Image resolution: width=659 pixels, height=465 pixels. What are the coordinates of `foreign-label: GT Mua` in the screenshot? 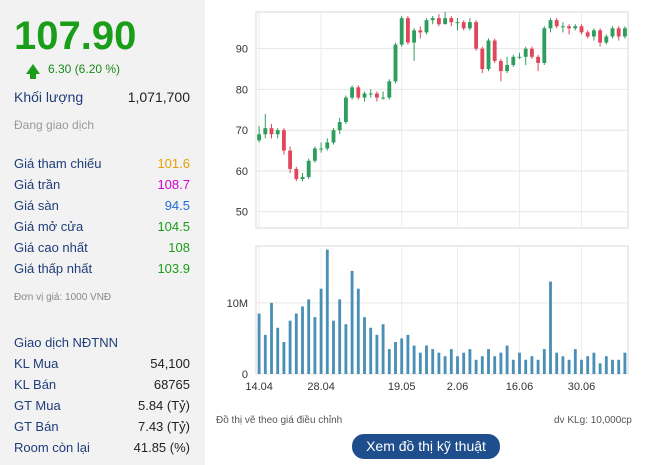 It's located at (37, 405).